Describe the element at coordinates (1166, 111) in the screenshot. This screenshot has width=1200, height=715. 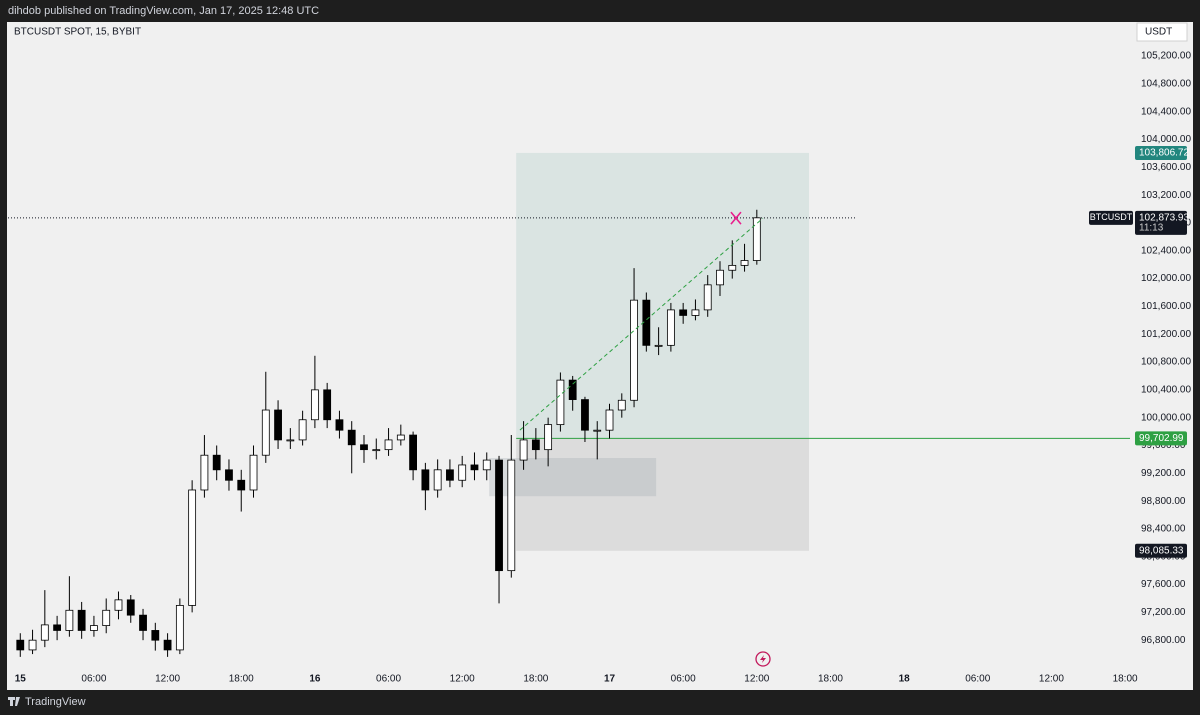
I see `y-tick-label: 104,400.00` at that location.